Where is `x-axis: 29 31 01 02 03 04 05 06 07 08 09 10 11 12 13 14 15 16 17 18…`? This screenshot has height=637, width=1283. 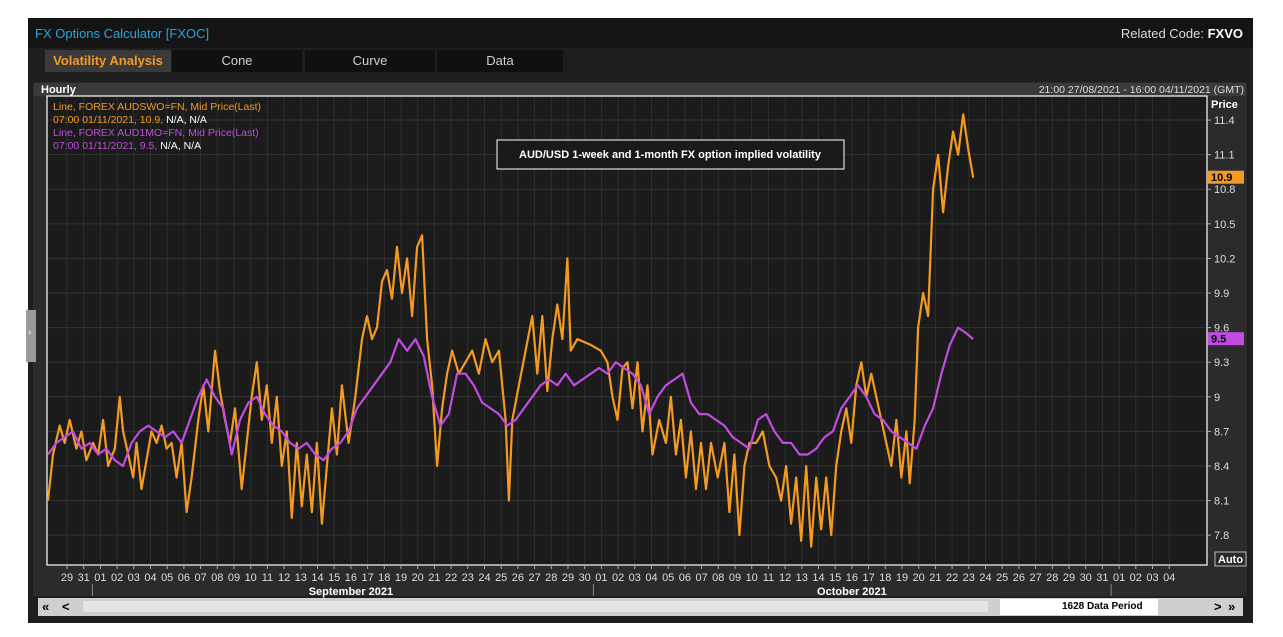
x-axis: 29 31 01 02 03 04 05 06 07 08 09 10 11 12 13 14 15 16 17 18… is located at coordinates (618, 581).